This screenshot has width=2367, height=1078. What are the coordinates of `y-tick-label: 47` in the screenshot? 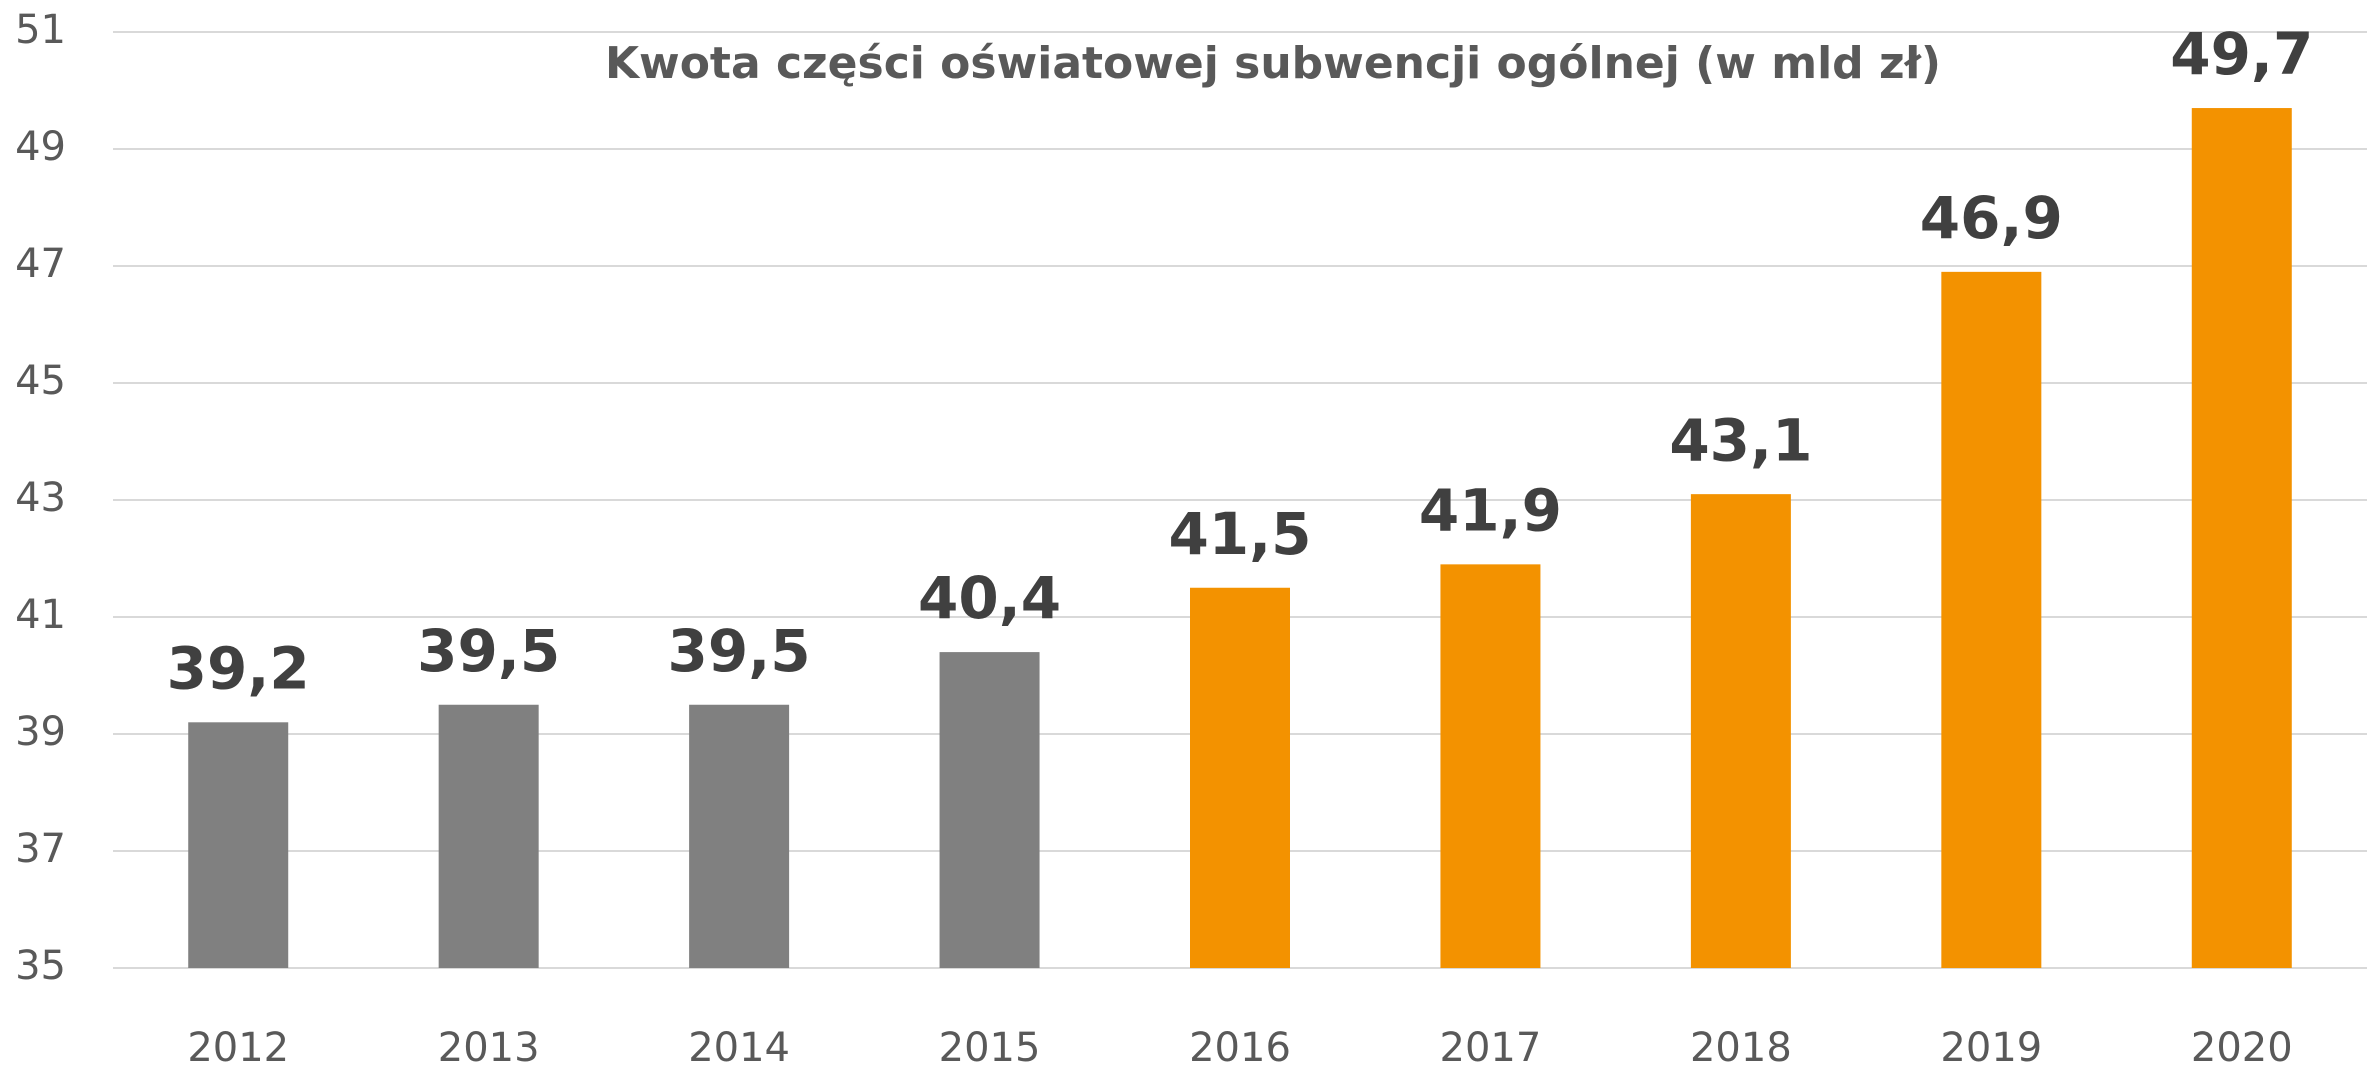 It's located at (40, 264).